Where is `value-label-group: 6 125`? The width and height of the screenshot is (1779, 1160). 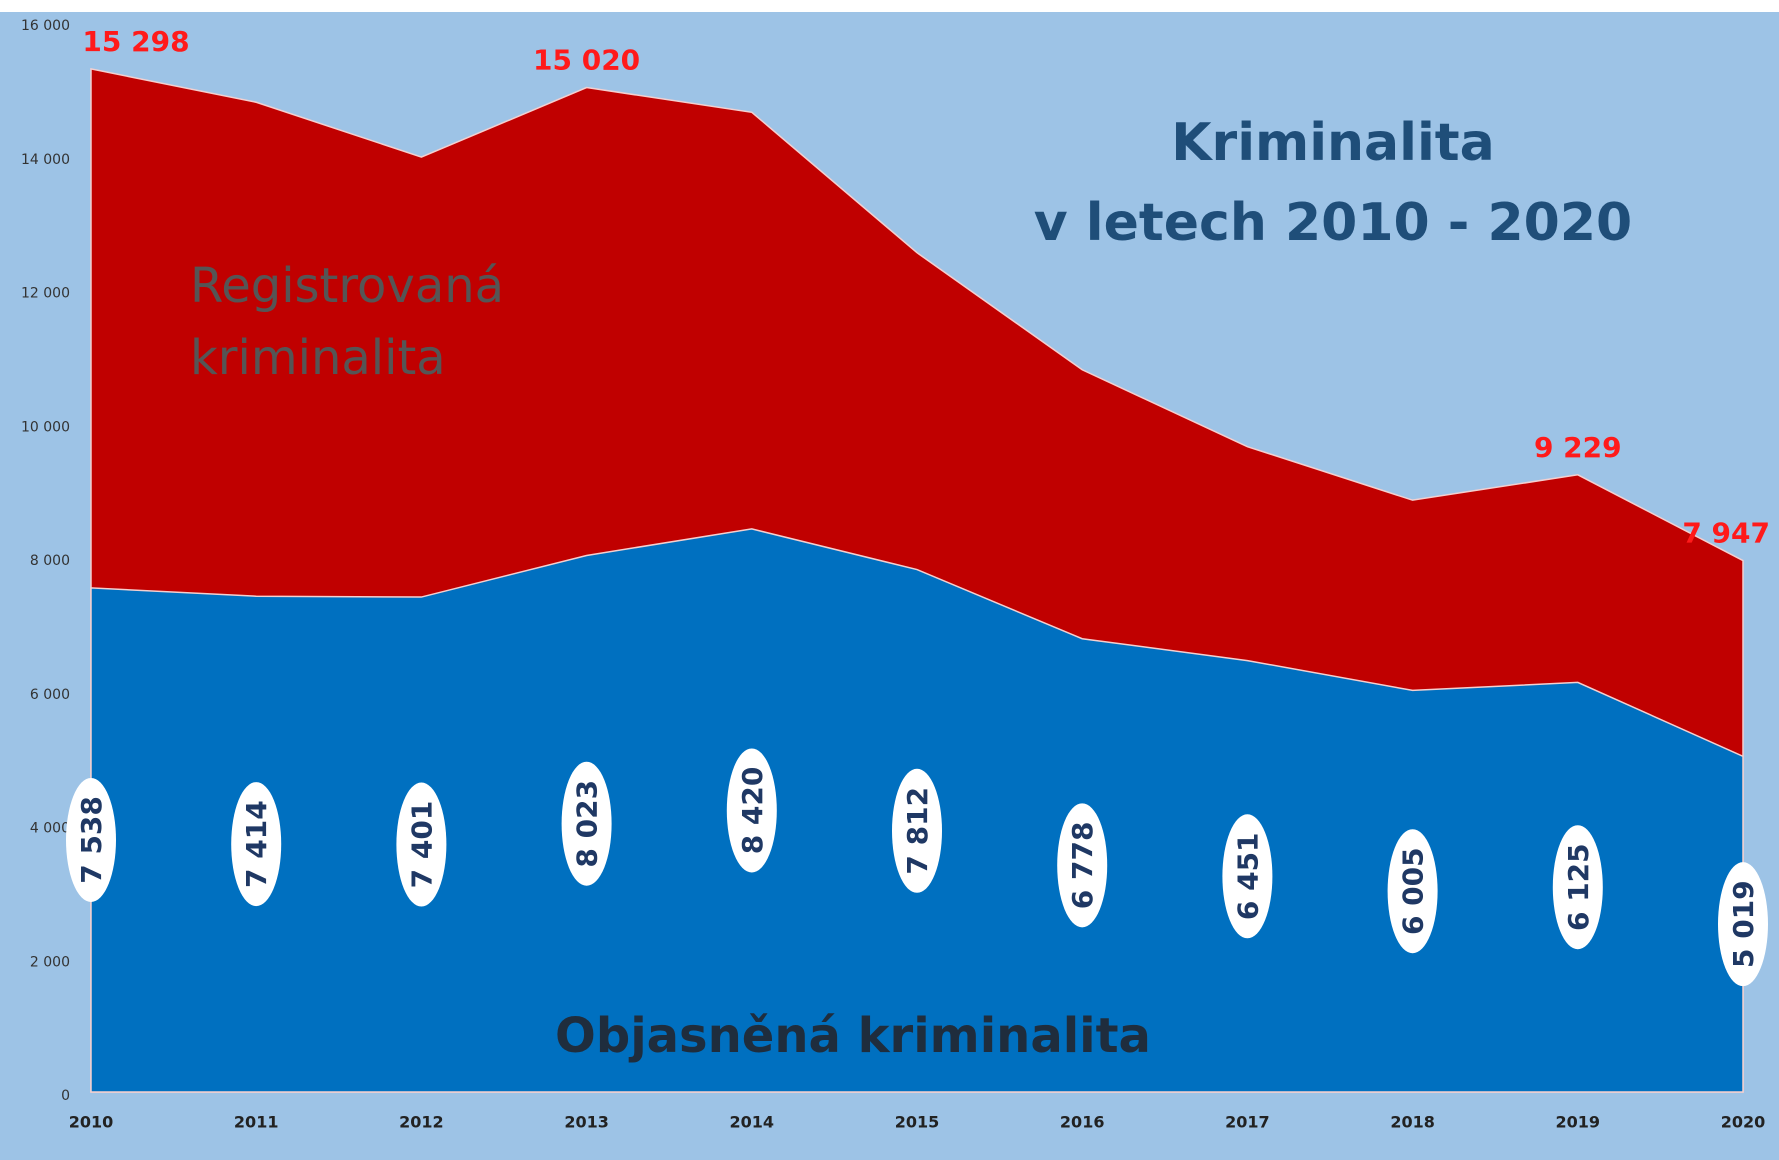
value-label-group: 6 125 is located at coordinates (1577, 887).